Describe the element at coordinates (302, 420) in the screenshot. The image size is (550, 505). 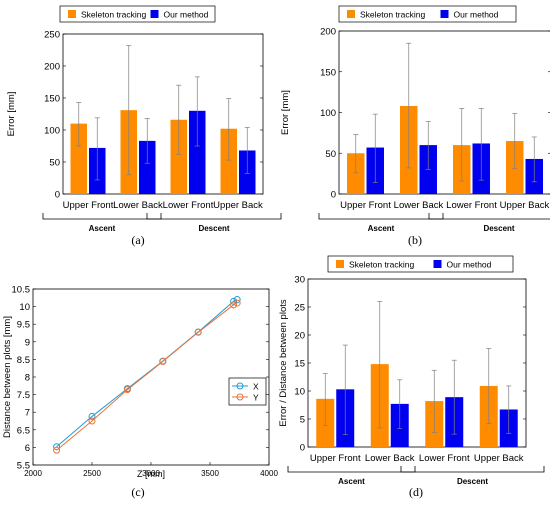
I see `y-tick-label: 5` at that location.